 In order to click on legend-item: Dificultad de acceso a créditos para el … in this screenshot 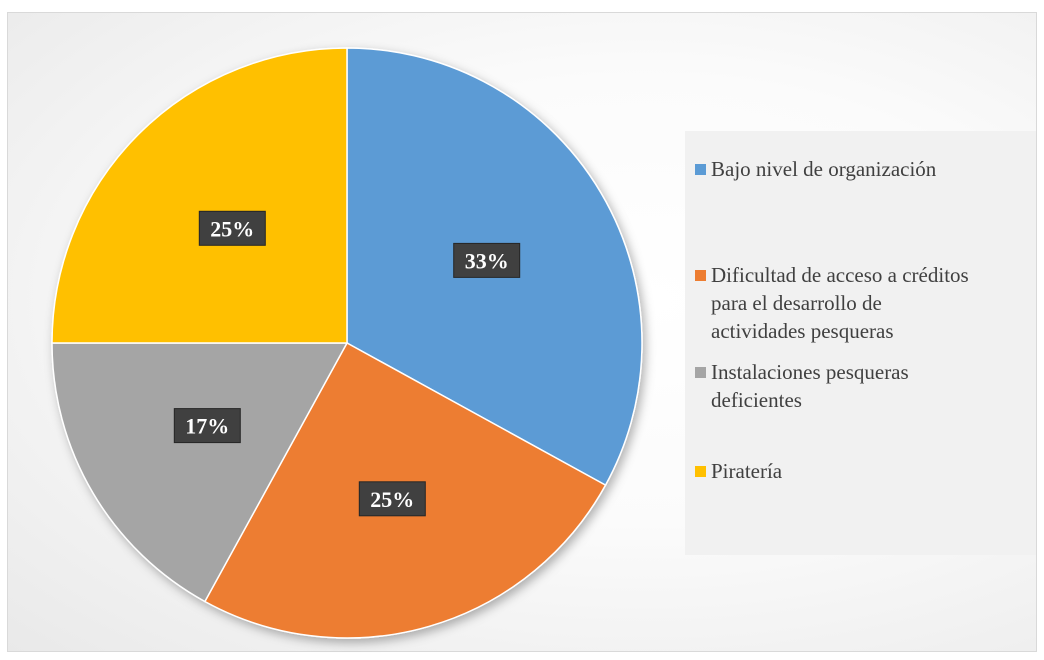, I will do `click(863, 303)`.